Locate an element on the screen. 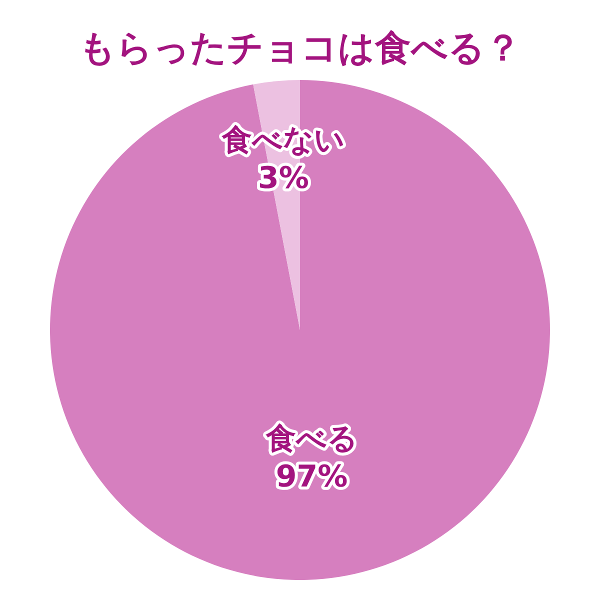  slice-label: 食べない is located at coordinates (283, 140).